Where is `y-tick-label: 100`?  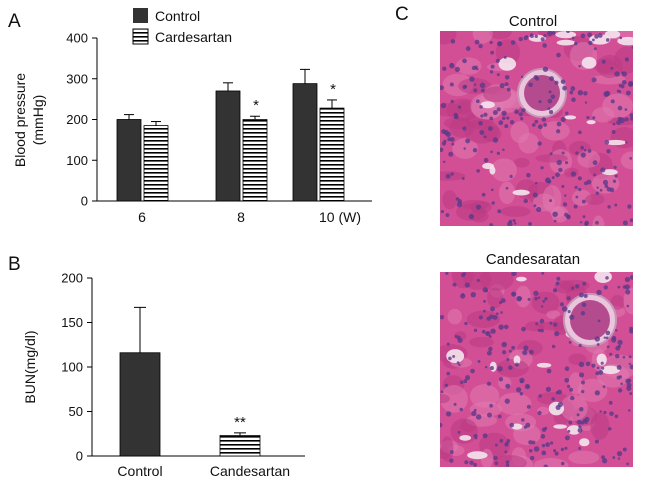 y-tick-label: 100 is located at coordinates (77, 160).